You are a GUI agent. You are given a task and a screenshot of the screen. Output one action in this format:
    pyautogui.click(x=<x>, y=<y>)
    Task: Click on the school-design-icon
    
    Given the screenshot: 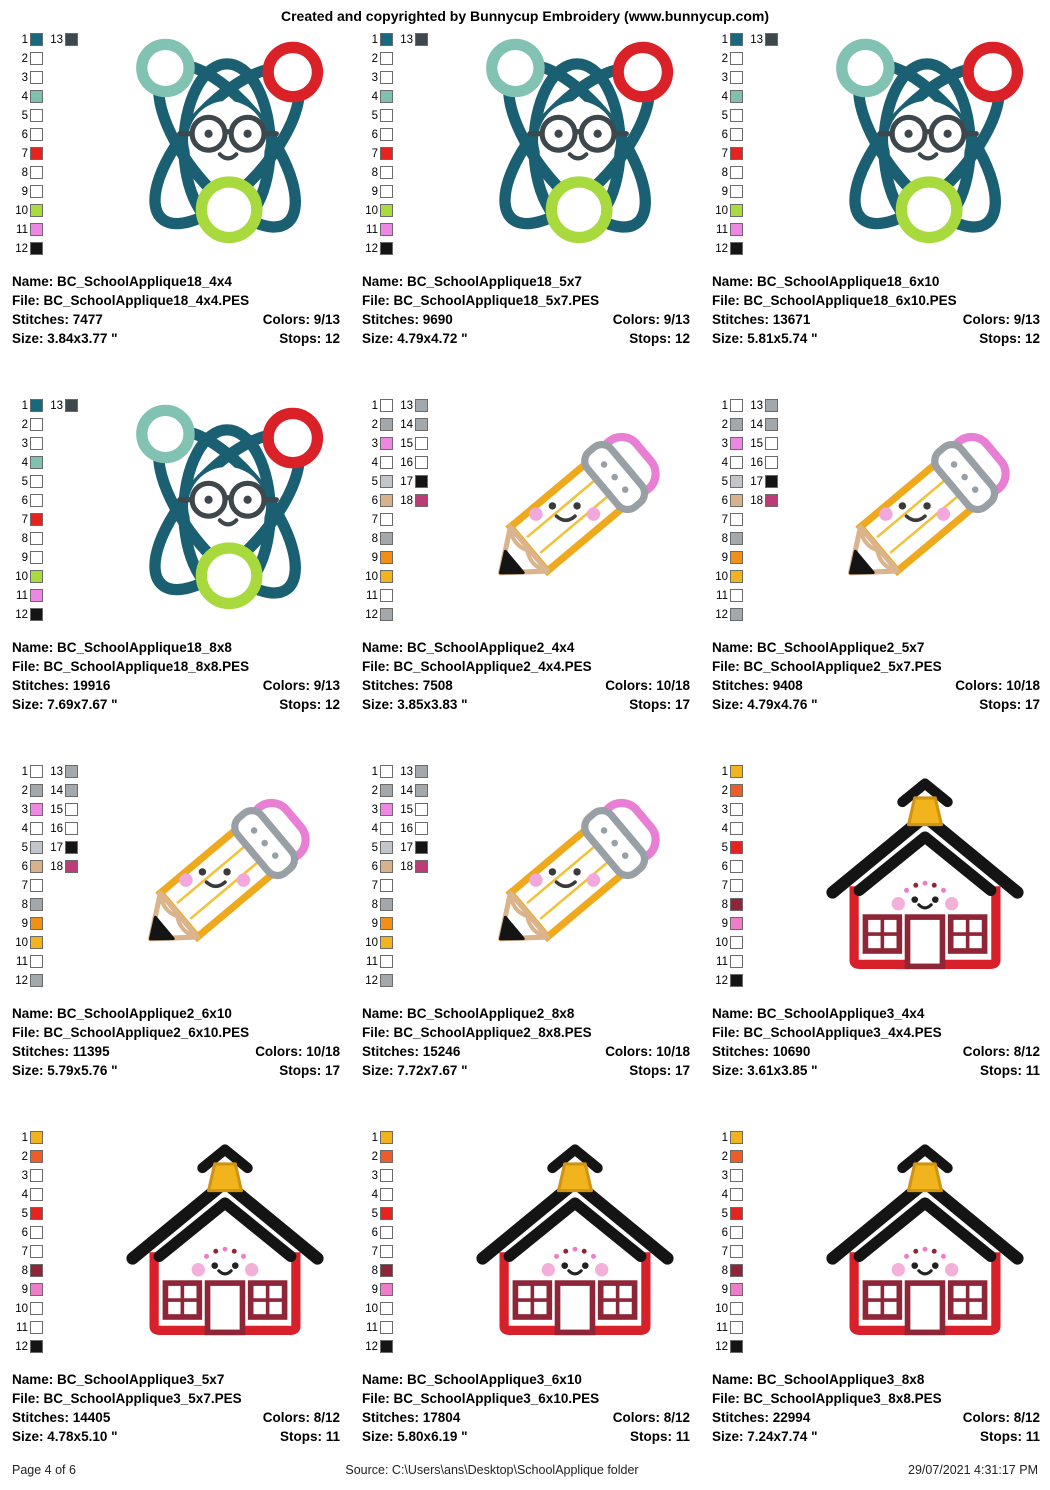 What is the action you would take?
    pyautogui.click(x=925, y=876)
    